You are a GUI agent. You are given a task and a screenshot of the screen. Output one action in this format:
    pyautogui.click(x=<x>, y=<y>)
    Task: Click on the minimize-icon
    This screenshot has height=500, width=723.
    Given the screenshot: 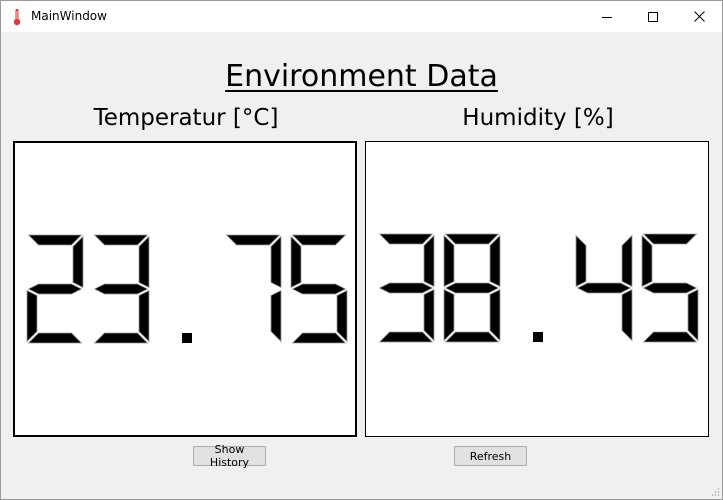 What is the action you would take?
    pyautogui.click(x=607, y=17)
    